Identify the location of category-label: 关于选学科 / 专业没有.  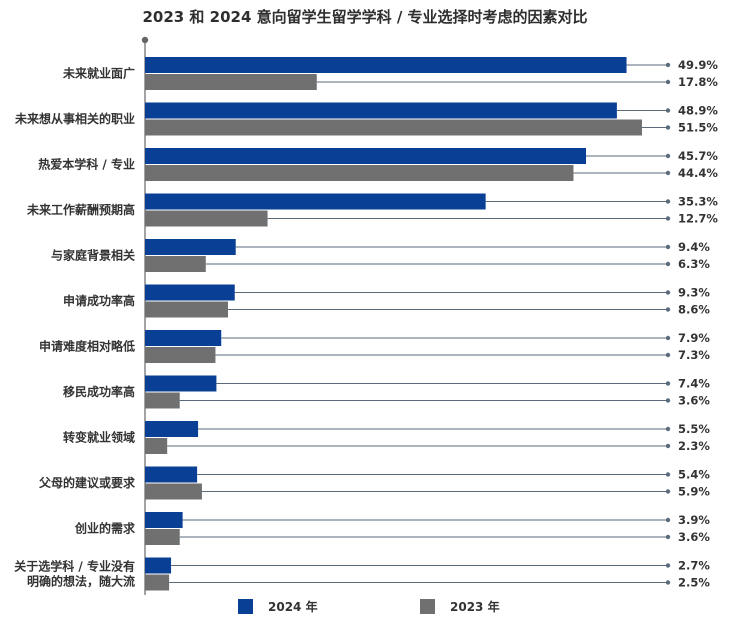
(74, 566).